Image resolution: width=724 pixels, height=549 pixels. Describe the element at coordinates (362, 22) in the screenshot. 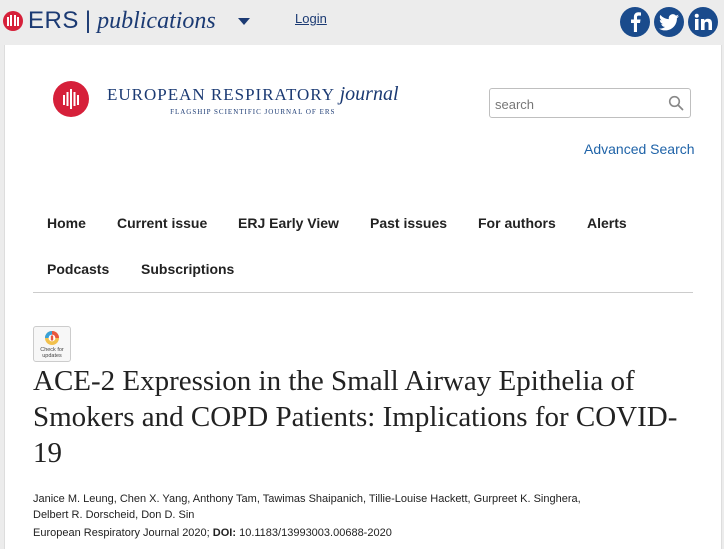

I see `site-top-bar: ERS | publications Login` at that location.